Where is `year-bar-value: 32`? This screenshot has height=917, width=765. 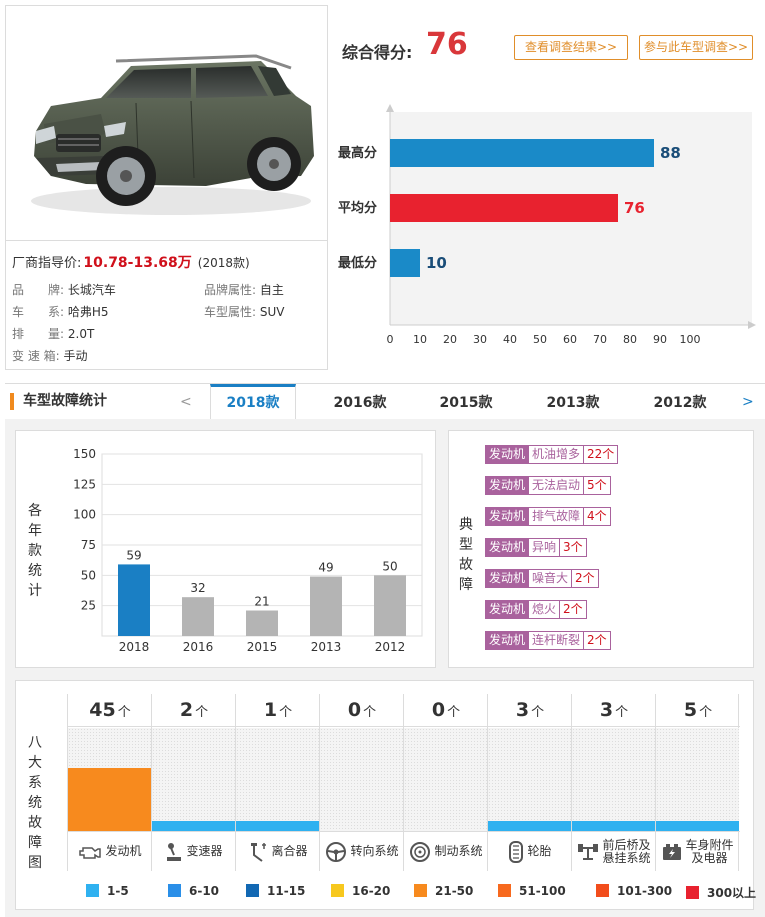
year-bar-value: 32 is located at coordinates (197, 588).